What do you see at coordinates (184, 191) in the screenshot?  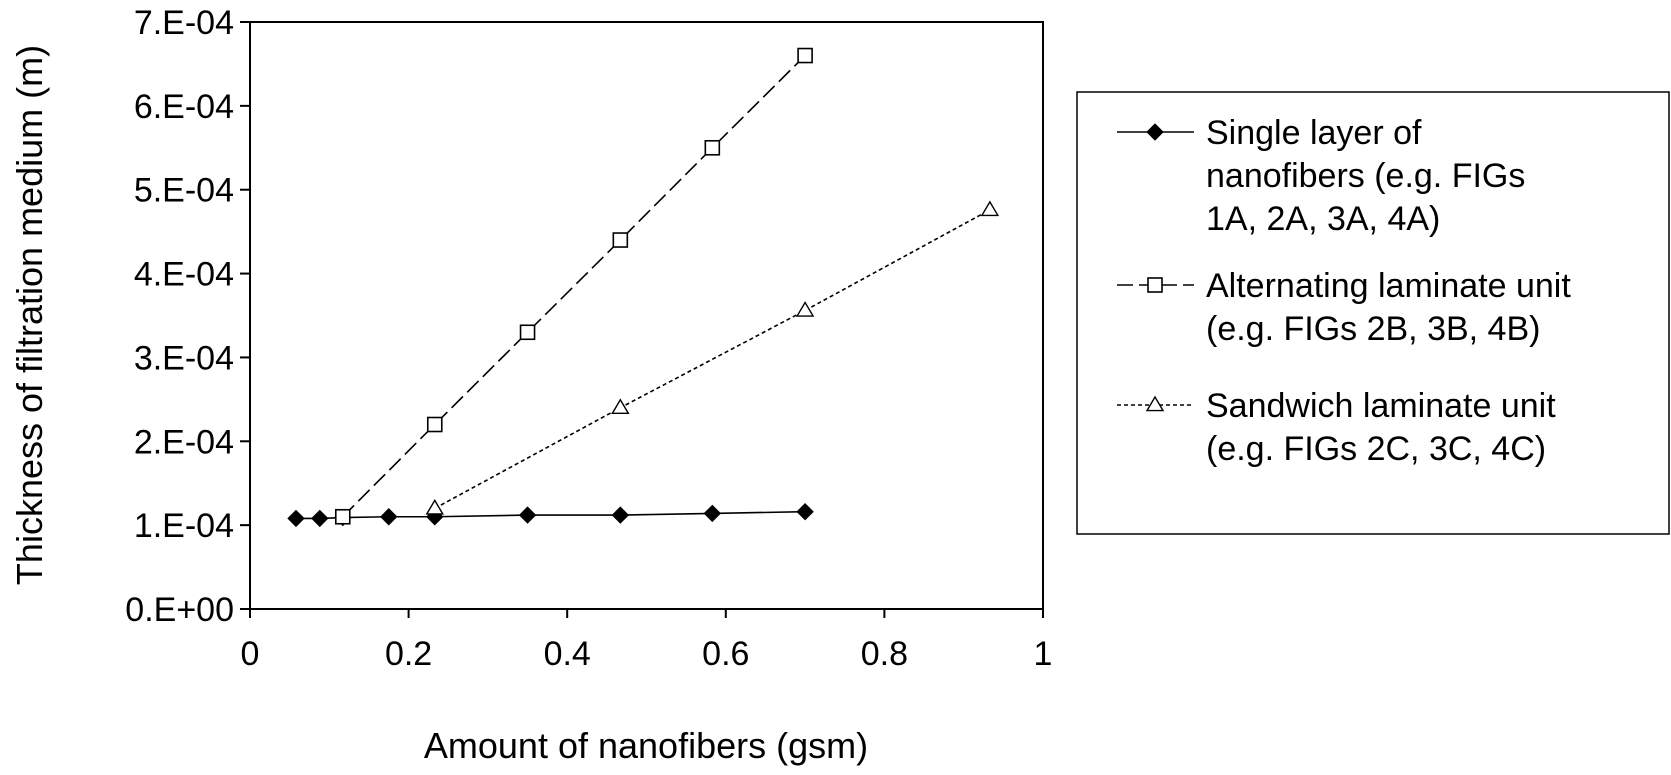 I see `y-tick-label: 5.E-04` at bounding box center [184, 191].